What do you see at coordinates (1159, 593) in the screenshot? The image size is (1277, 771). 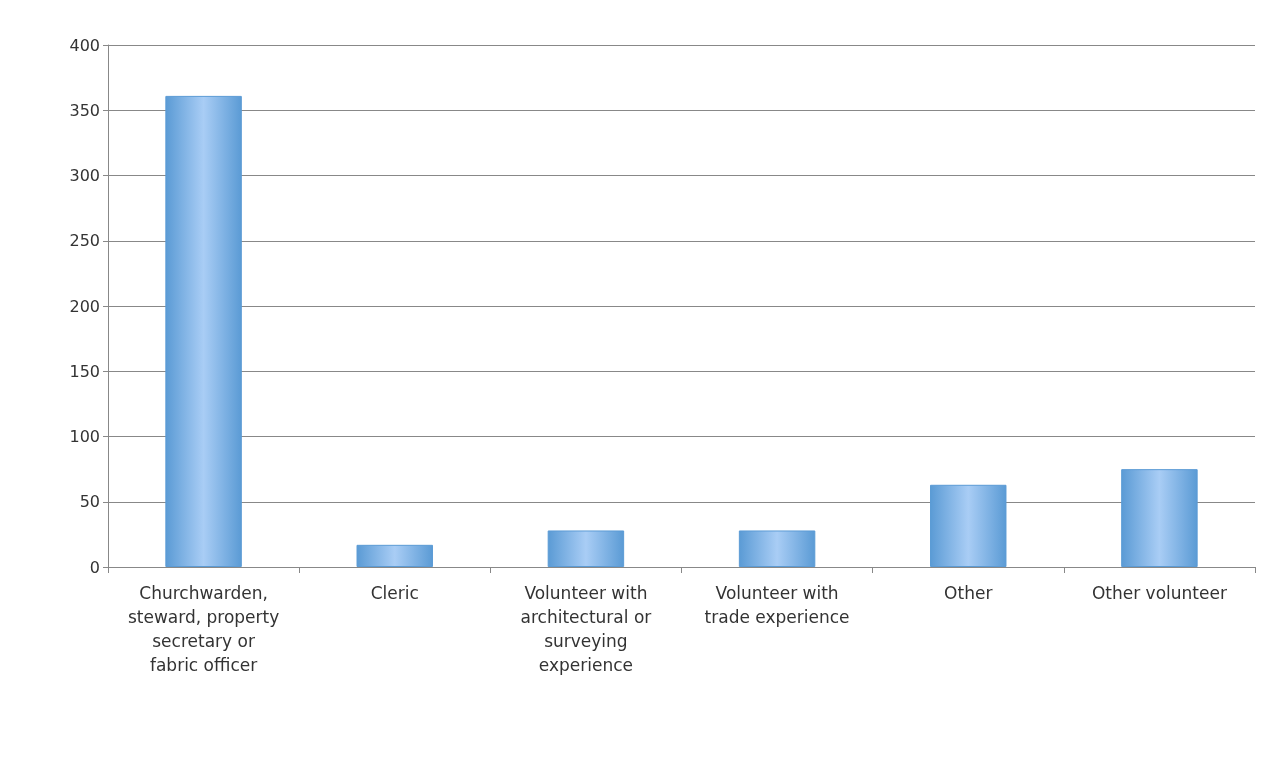 I see `x-tick-label: Other volunteer` at bounding box center [1159, 593].